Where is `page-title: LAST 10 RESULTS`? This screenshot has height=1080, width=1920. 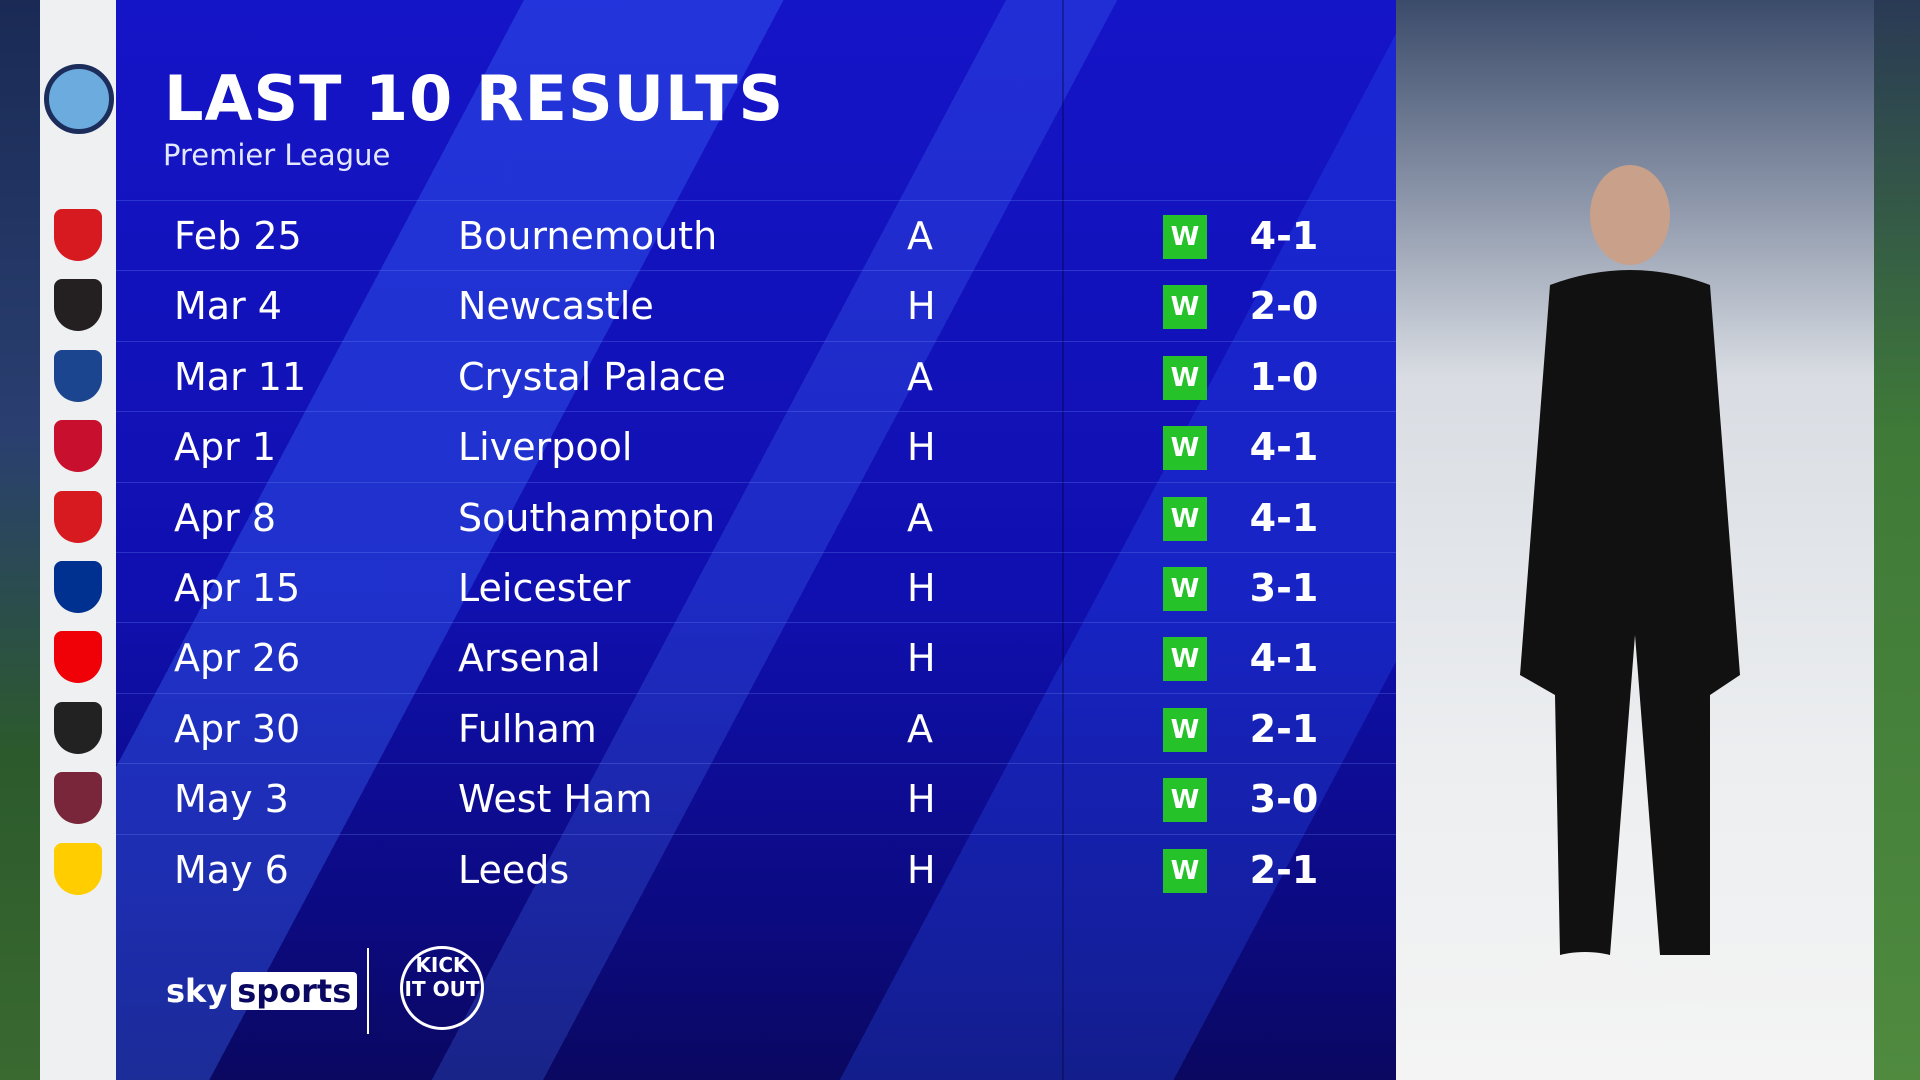
page-title: LAST 10 RESULTS is located at coordinates (474, 98).